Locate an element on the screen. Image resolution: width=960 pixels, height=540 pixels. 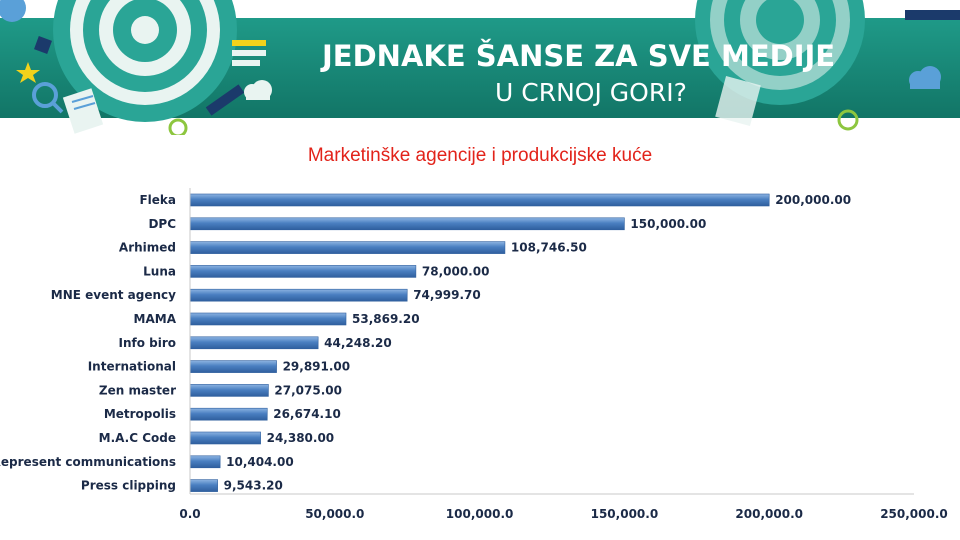
value-label: 10,404.00 is located at coordinates (260, 462).